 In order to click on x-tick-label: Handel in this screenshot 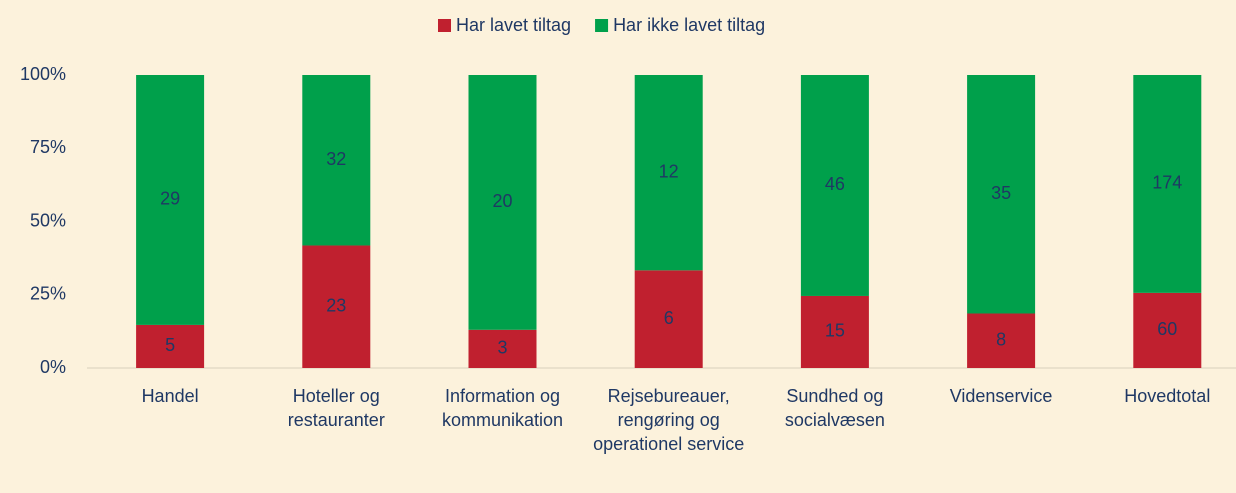, I will do `click(170, 396)`.